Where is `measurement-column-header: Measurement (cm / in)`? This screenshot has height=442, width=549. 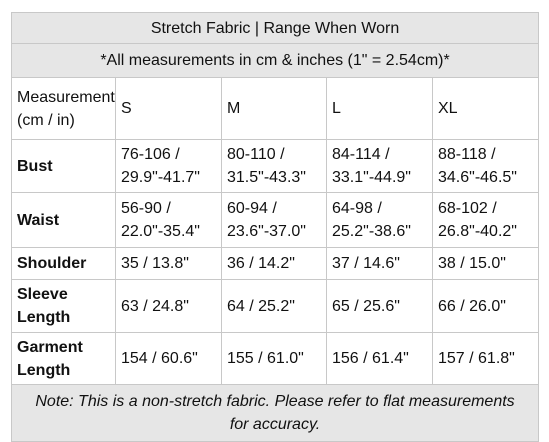 measurement-column-header: Measurement (cm / in) is located at coordinates (63, 108).